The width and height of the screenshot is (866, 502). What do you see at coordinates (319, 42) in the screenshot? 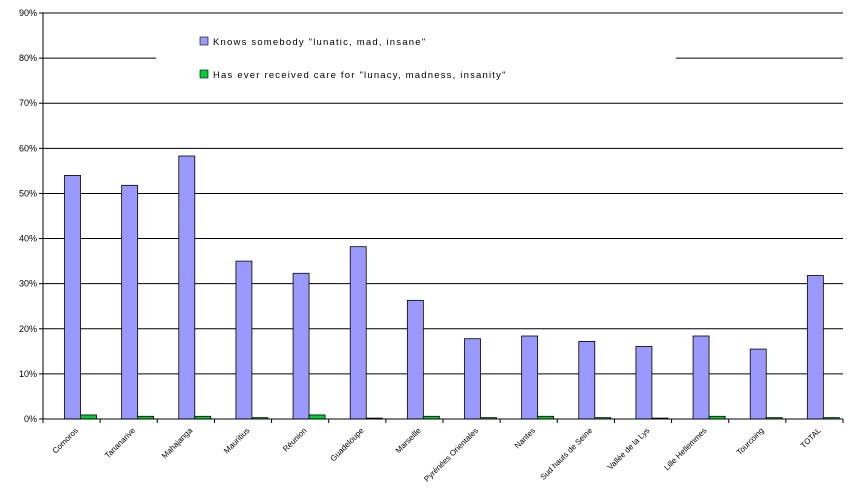
I see `legend-label-knows: Knows somebody "lunatic, mad, insane"` at bounding box center [319, 42].